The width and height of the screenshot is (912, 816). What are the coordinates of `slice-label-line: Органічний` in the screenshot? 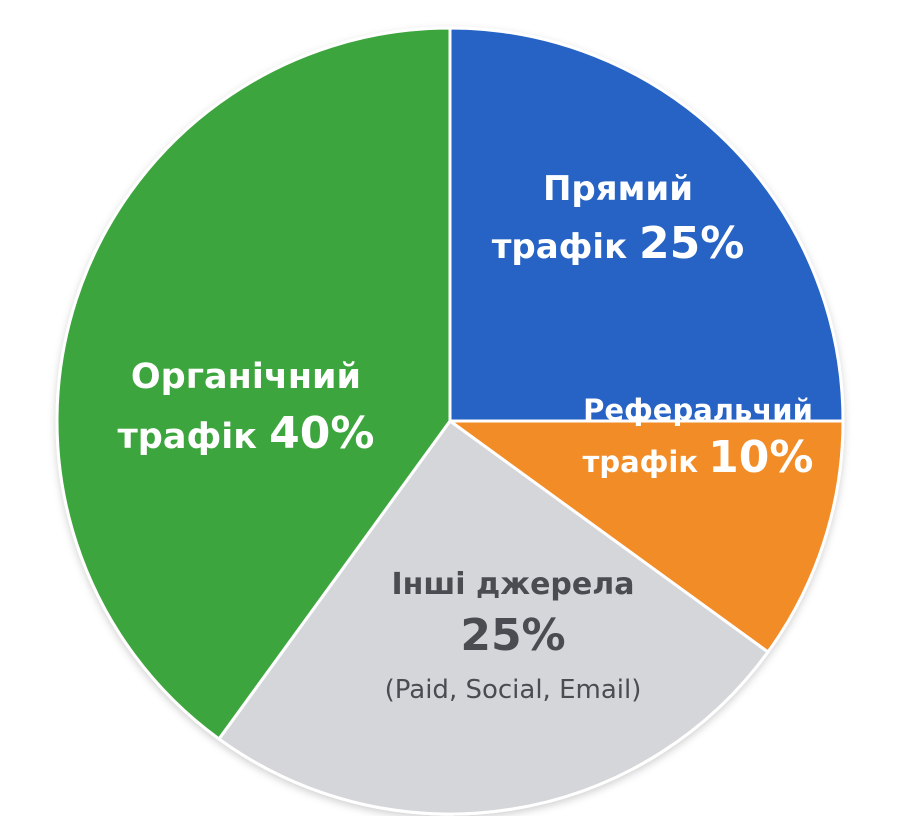 It's located at (246, 377).